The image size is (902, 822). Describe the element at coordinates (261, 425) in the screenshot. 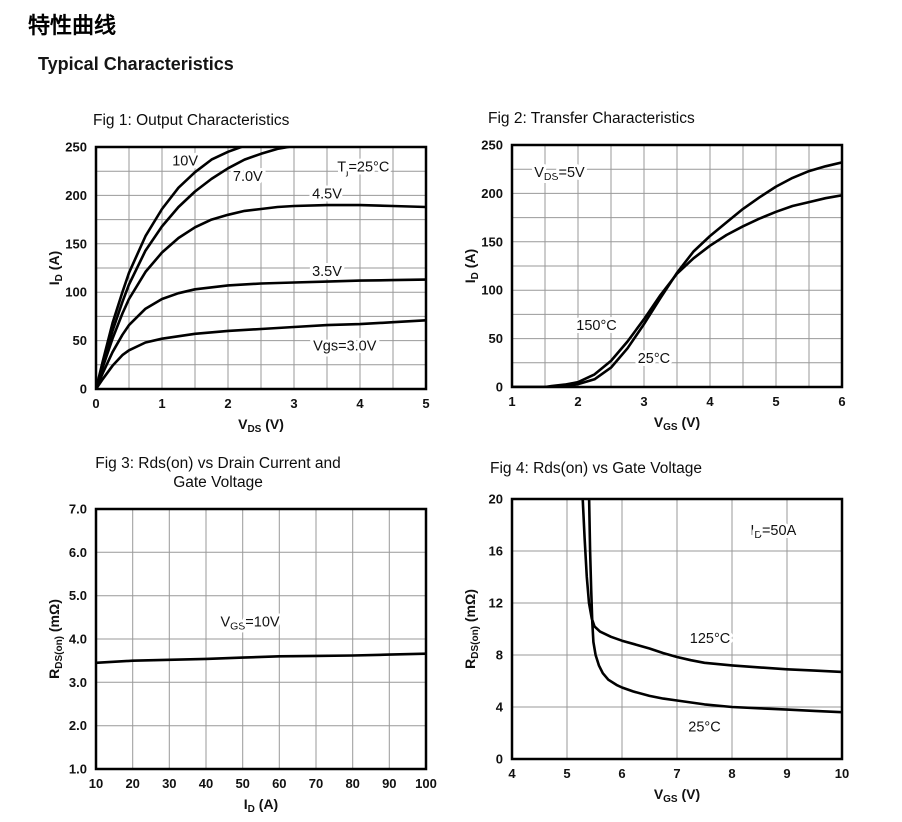

I see `x-axis-label: VDS (V)` at that location.